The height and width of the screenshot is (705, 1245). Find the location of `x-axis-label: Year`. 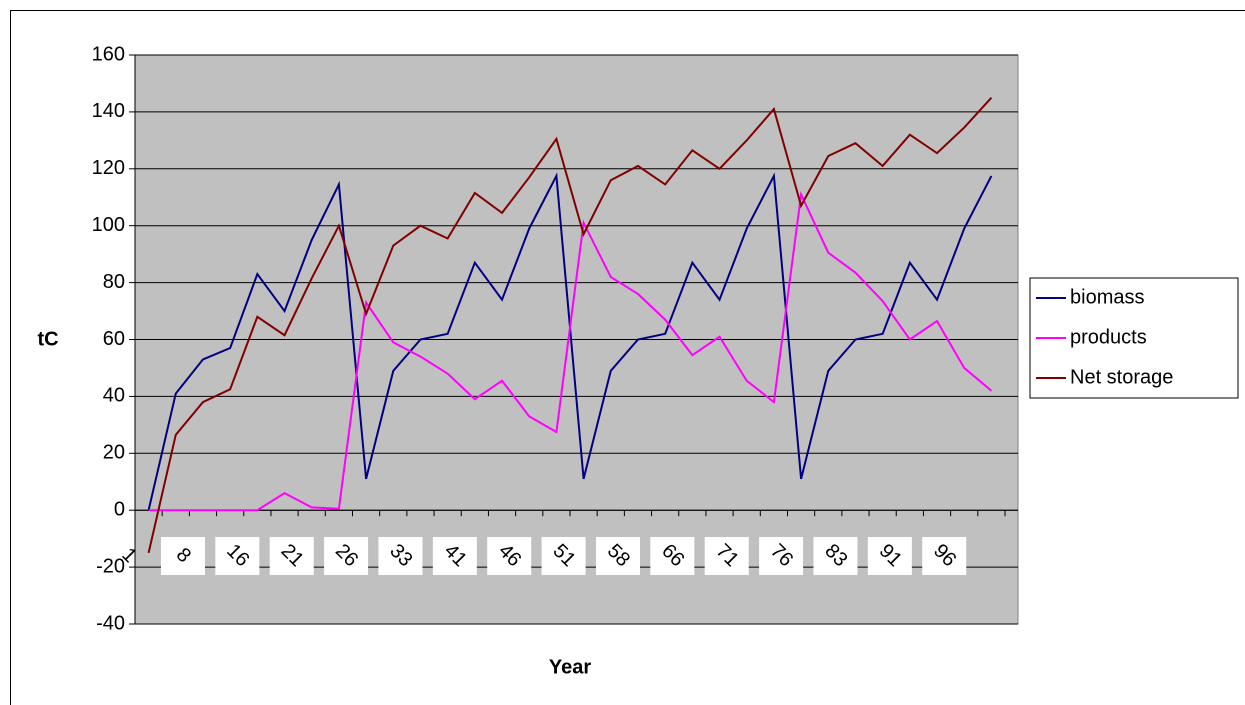

x-axis-label: Year is located at coordinates (570, 667).